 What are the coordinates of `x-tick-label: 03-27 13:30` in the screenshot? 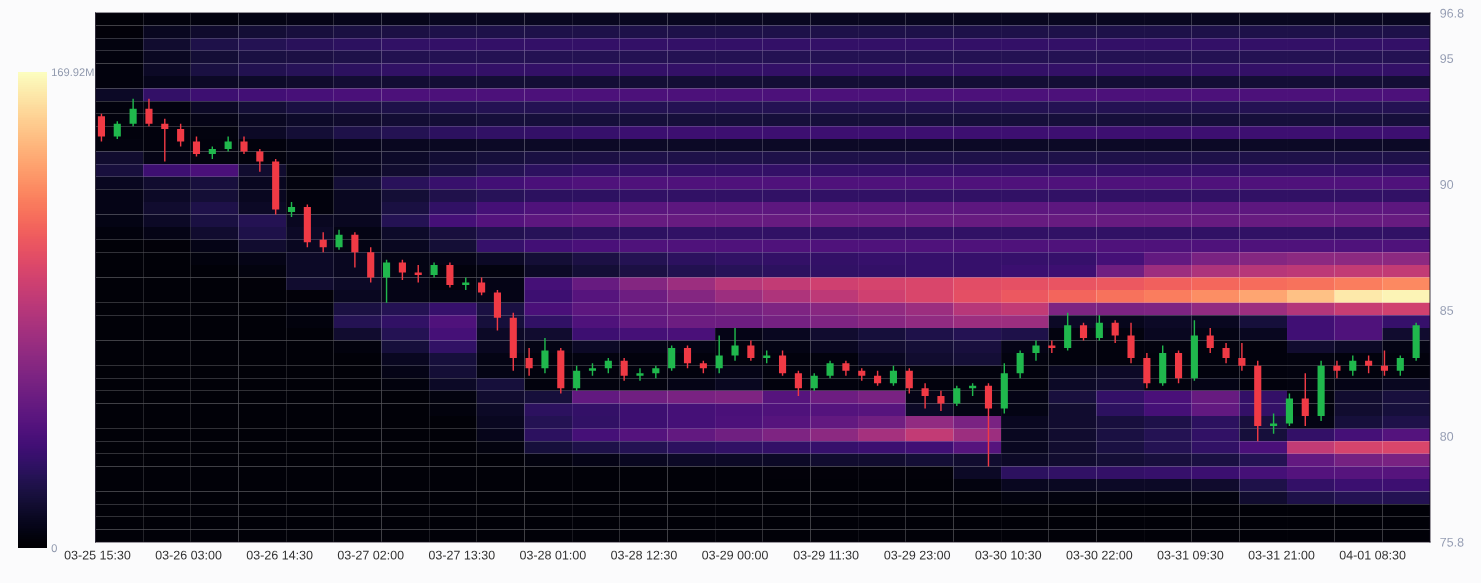 It's located at (461, 555).